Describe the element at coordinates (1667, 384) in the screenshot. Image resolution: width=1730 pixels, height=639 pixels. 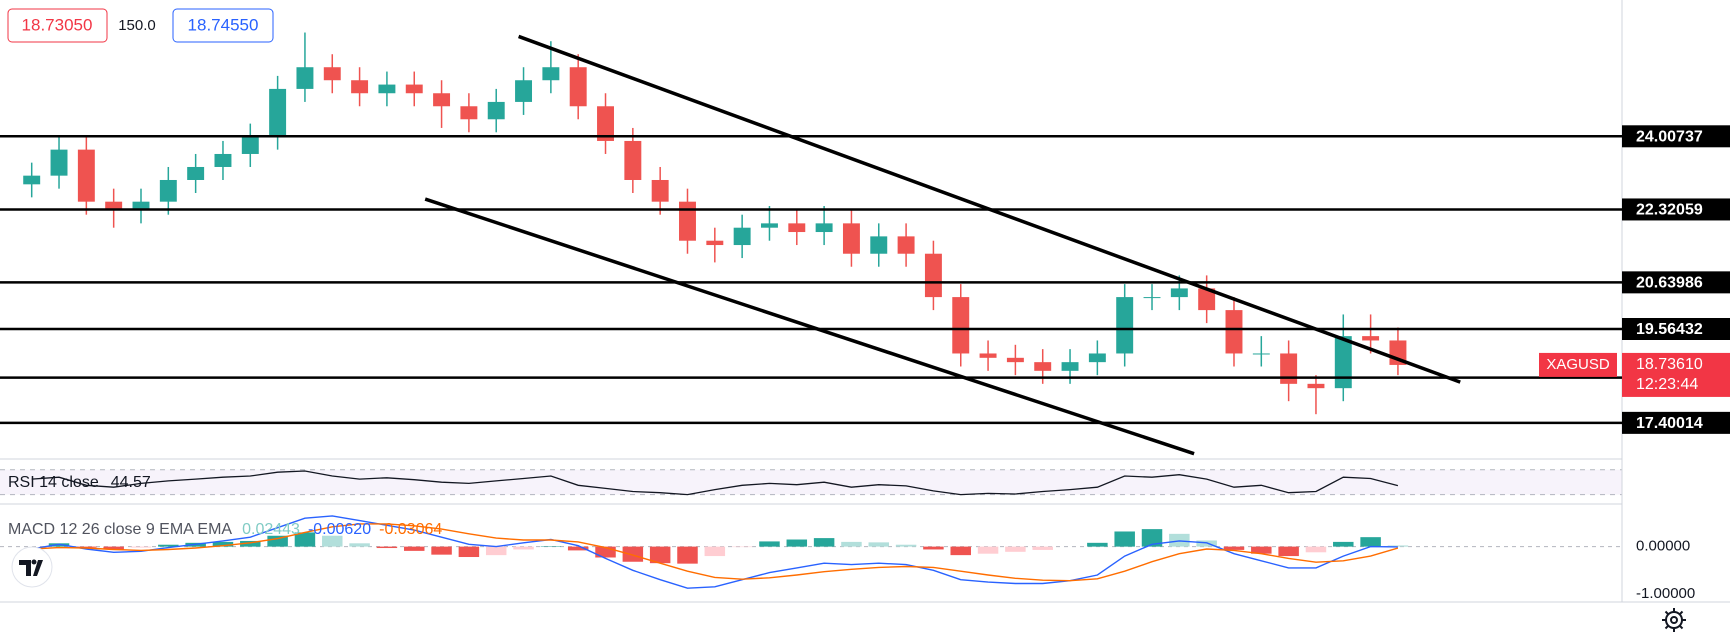
I see `countdown: 12:23:44` at that location.